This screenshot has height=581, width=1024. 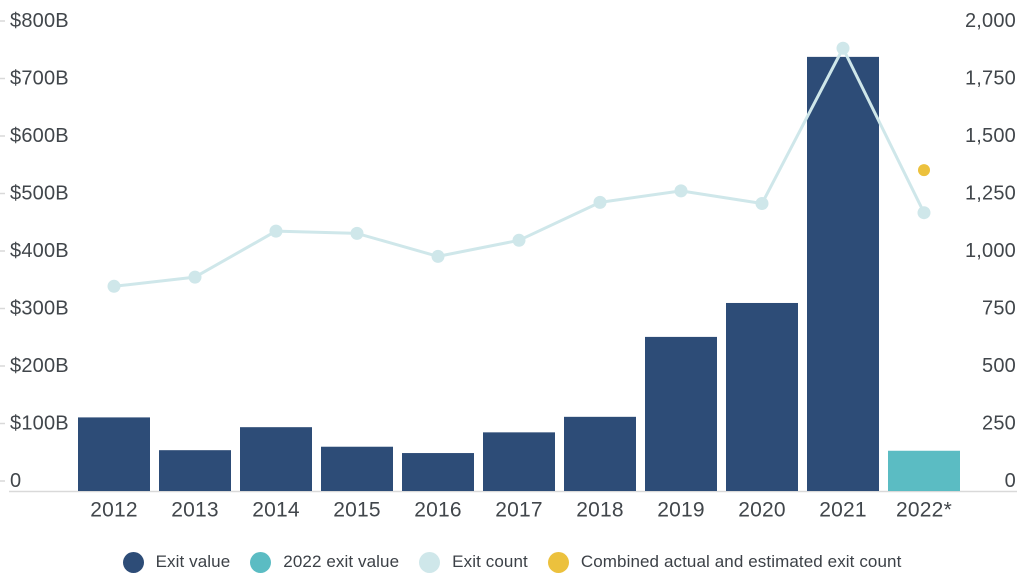 I want to click on x-axis-label-2013: 2013, so click(x=195, y=510).